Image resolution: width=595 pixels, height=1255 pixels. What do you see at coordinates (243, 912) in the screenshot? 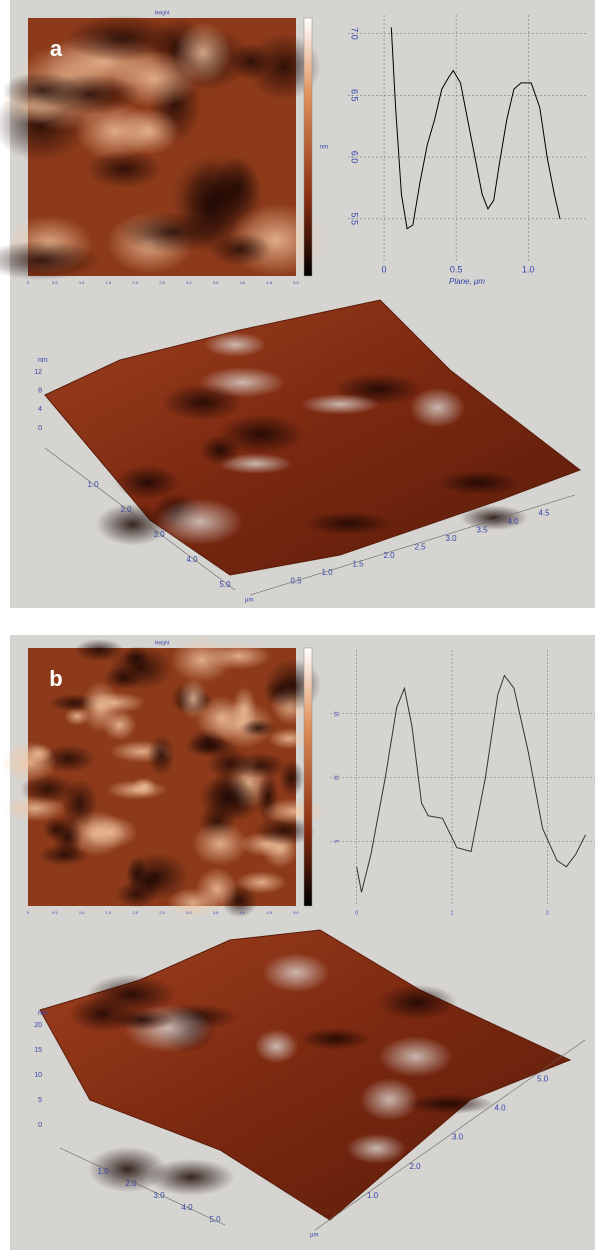
I see `map-x-tick-label: 4.0` at bounding box center [243, 912].